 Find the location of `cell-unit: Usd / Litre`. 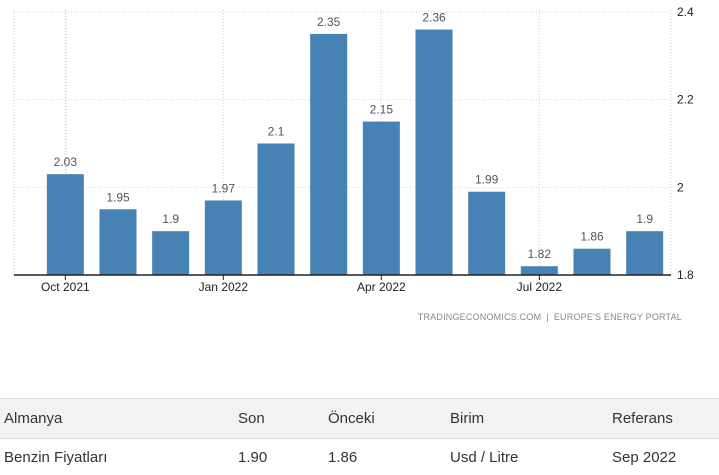

cell-unit: Usd / Litre is located at coordinates (527, 457).